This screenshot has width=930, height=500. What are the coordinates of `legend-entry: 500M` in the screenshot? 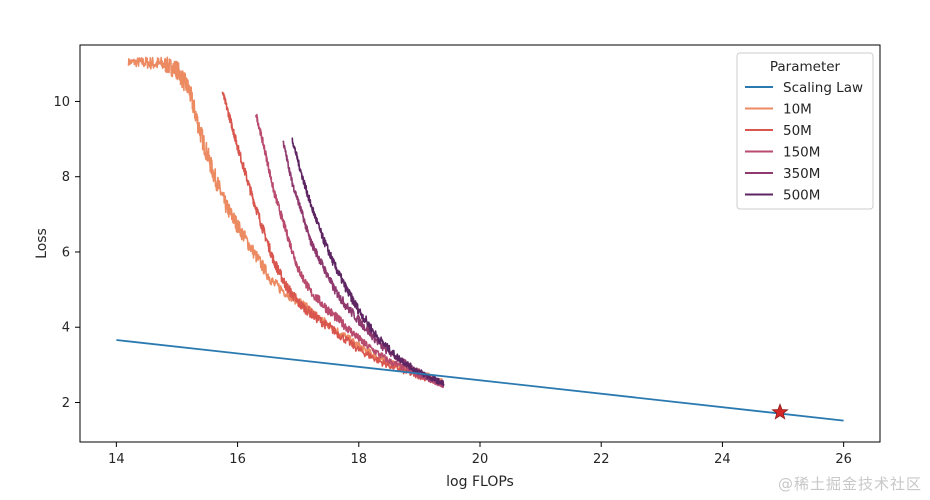 It's located at (801, 196).